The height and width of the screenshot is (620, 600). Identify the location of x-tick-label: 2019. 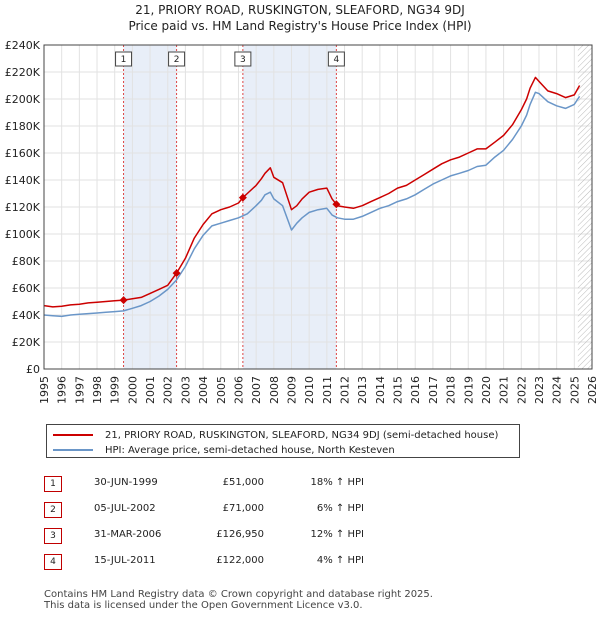
(468, 390).